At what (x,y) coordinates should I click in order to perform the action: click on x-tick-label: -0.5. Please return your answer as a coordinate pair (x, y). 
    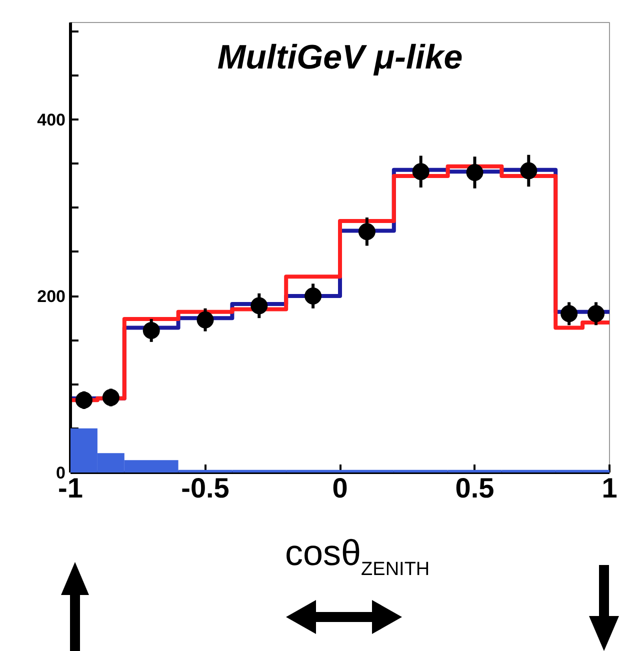
    Looking at the image, I should click on (205, 488).